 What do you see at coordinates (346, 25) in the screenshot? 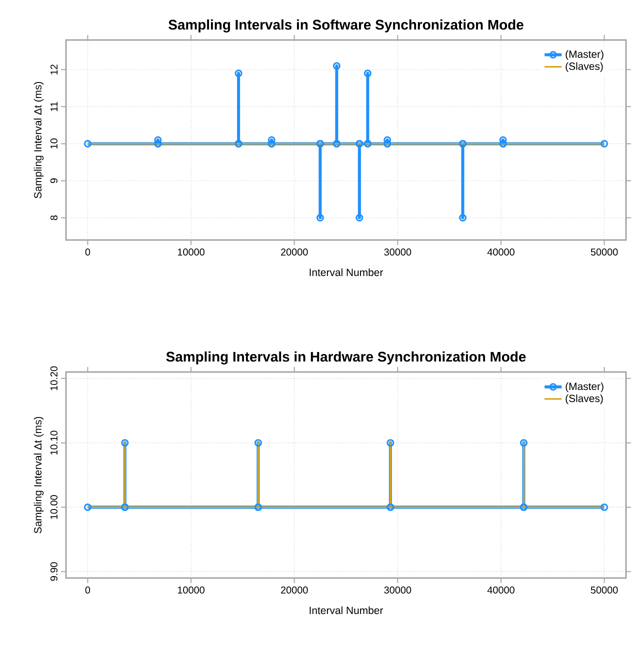
I see `chart-title: Sampling Intervals in Software Synchronization Mode` at bounding box center [346, 25].